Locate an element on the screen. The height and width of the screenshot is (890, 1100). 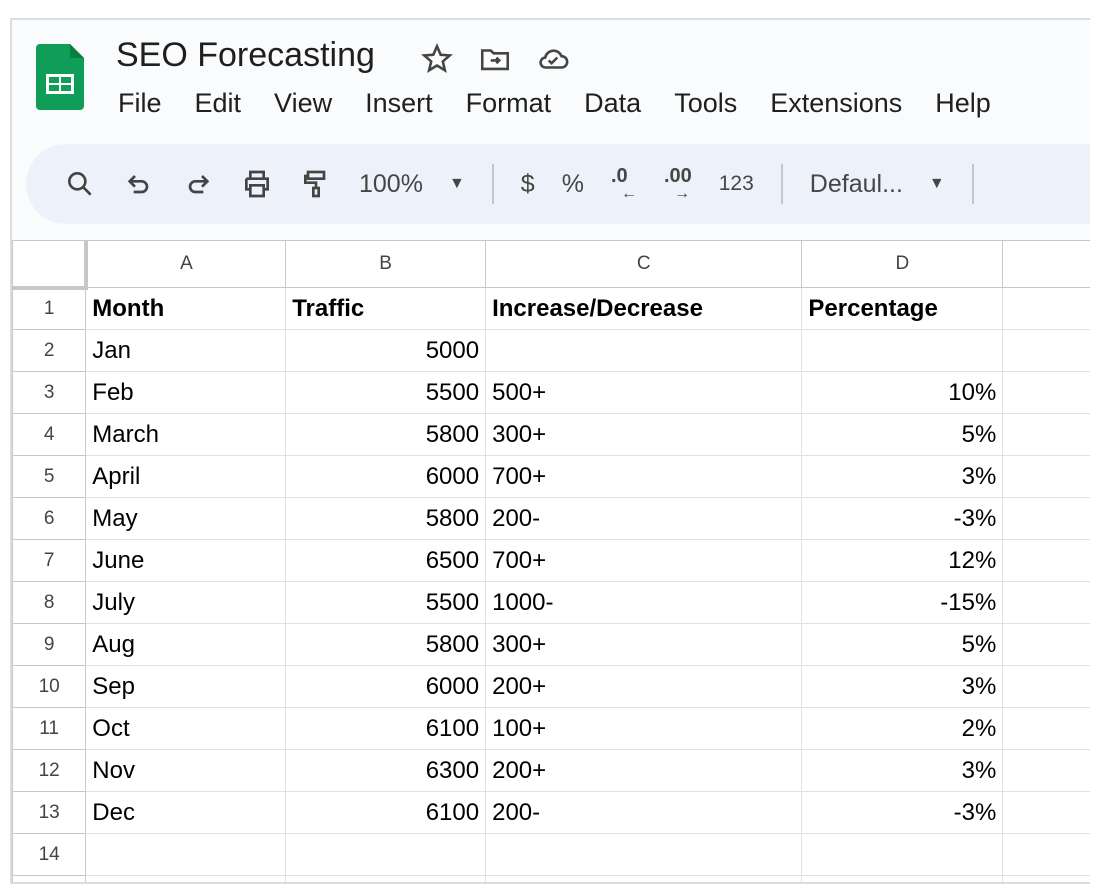
cell: June is located at coordinates (186, 560).